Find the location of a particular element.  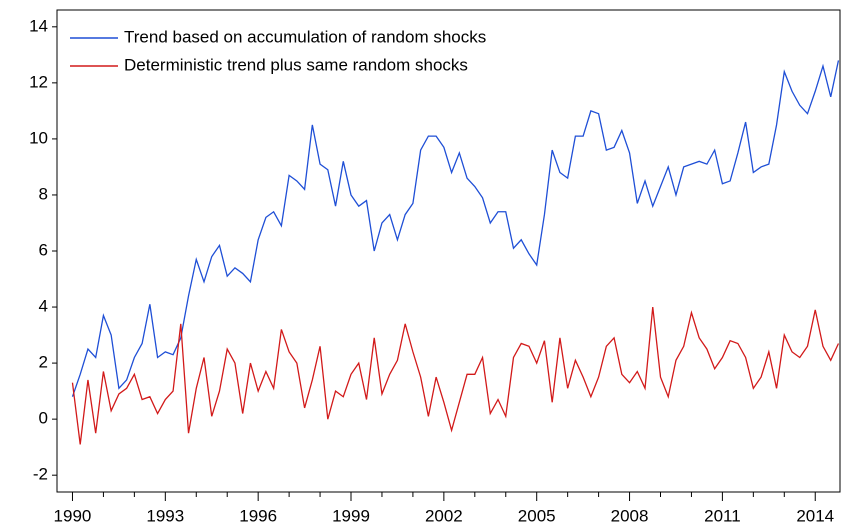

x-tick-label: 1993 is located at coordinates (165, 515).